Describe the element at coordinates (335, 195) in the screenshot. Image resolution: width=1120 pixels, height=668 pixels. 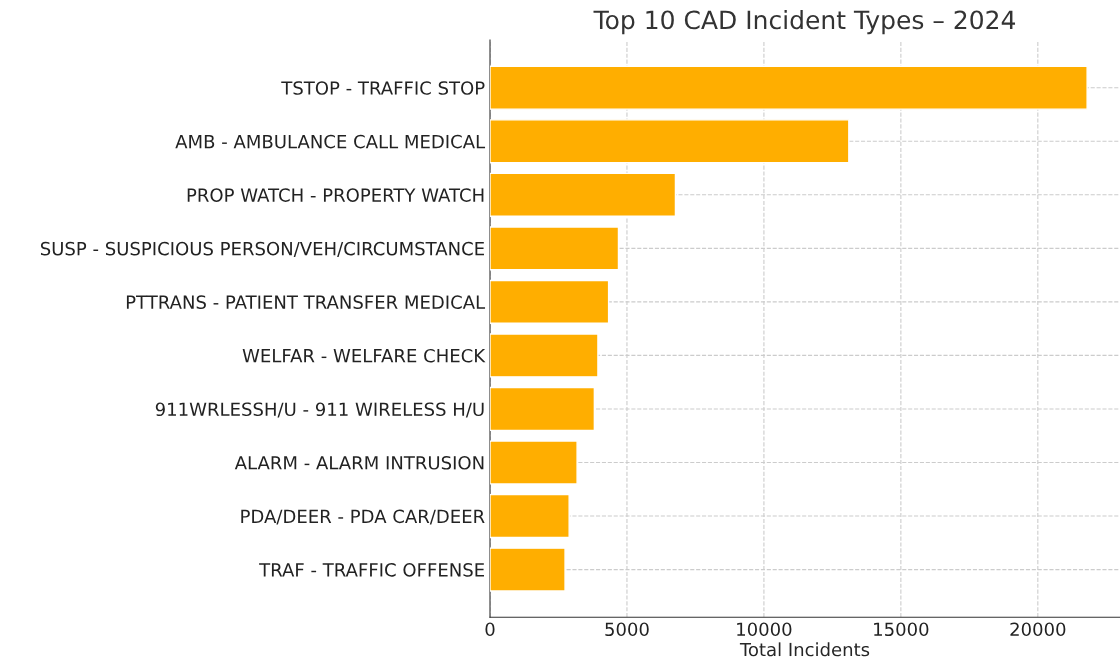
I see `y-tick-label: PROP WATCH - PROPERTY WATCH` at that location.